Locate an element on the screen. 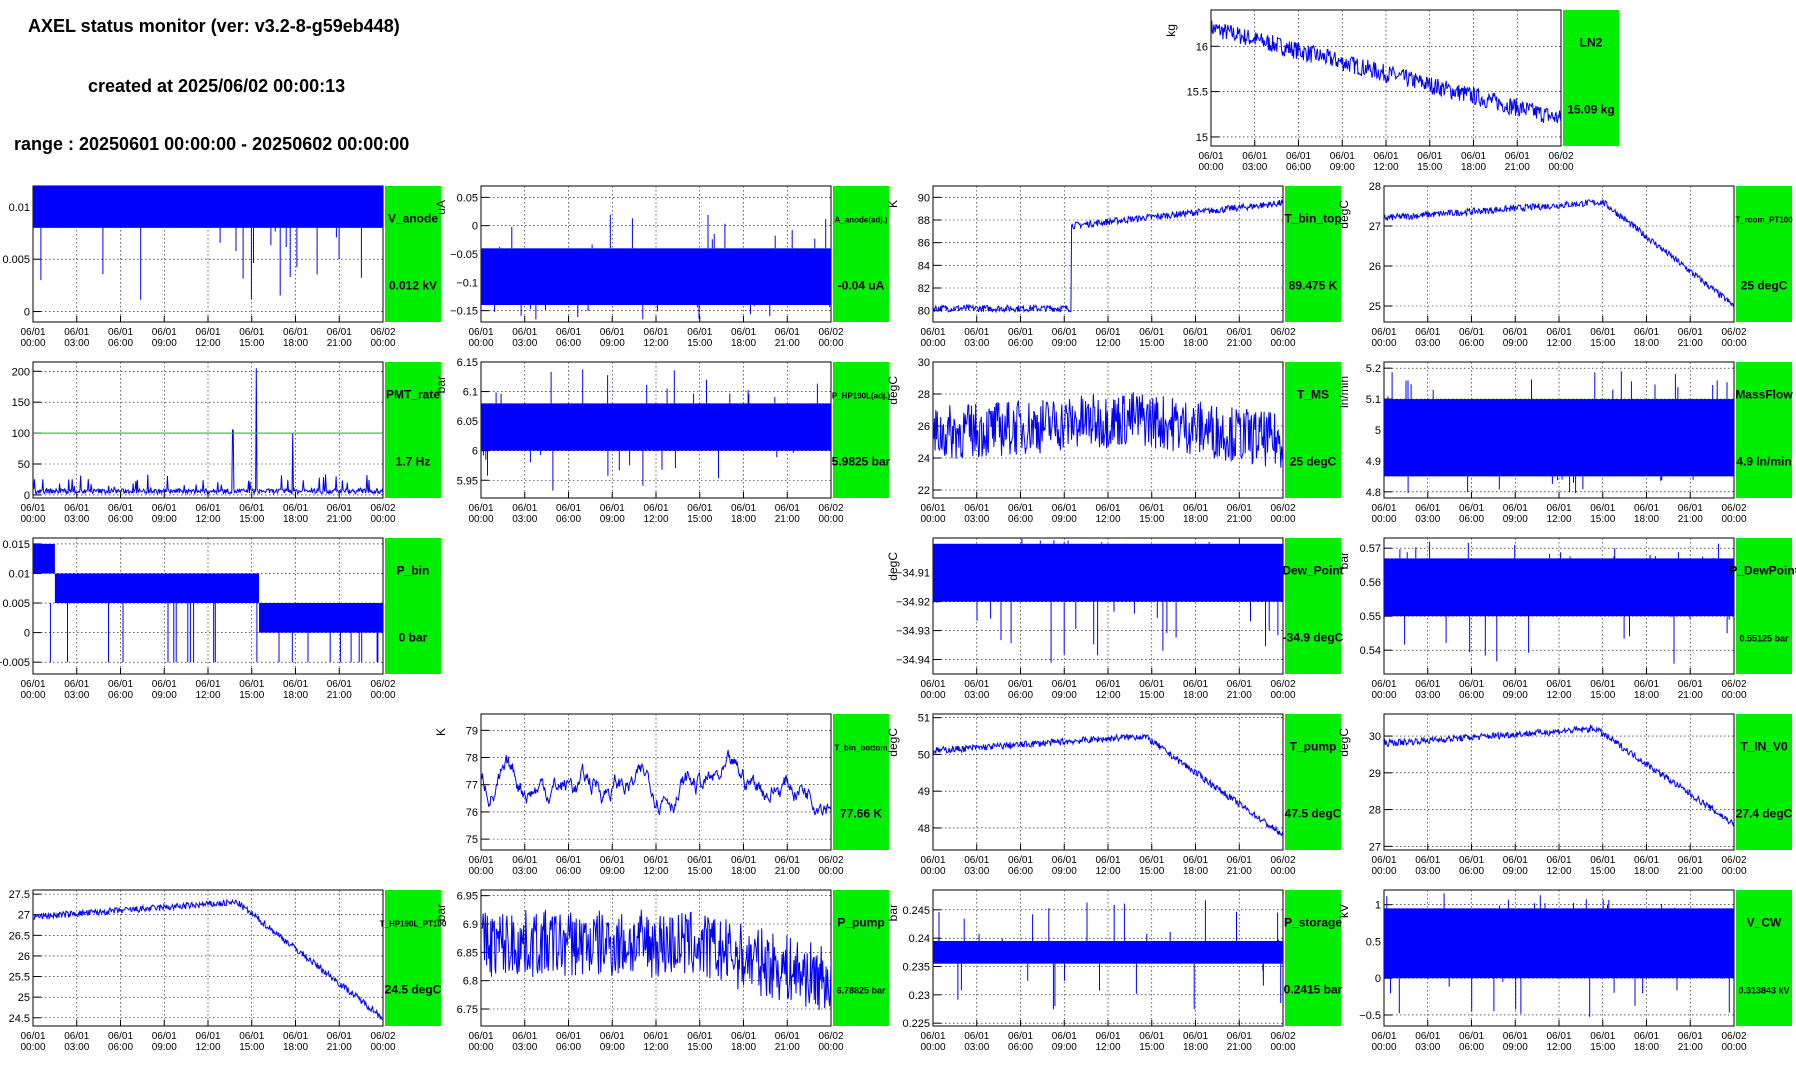 The height and width of the screenshot is (1066, 1796). y-tick-label: 100 is located at coordinates (21, 434).